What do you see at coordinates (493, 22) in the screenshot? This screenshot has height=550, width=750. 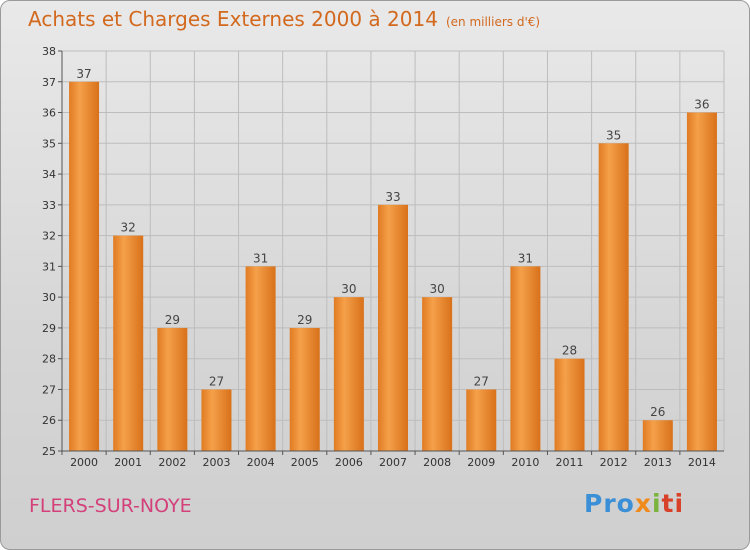 I see `chart-unit: (en milliers d'€)` at bounding box center [493, 22].